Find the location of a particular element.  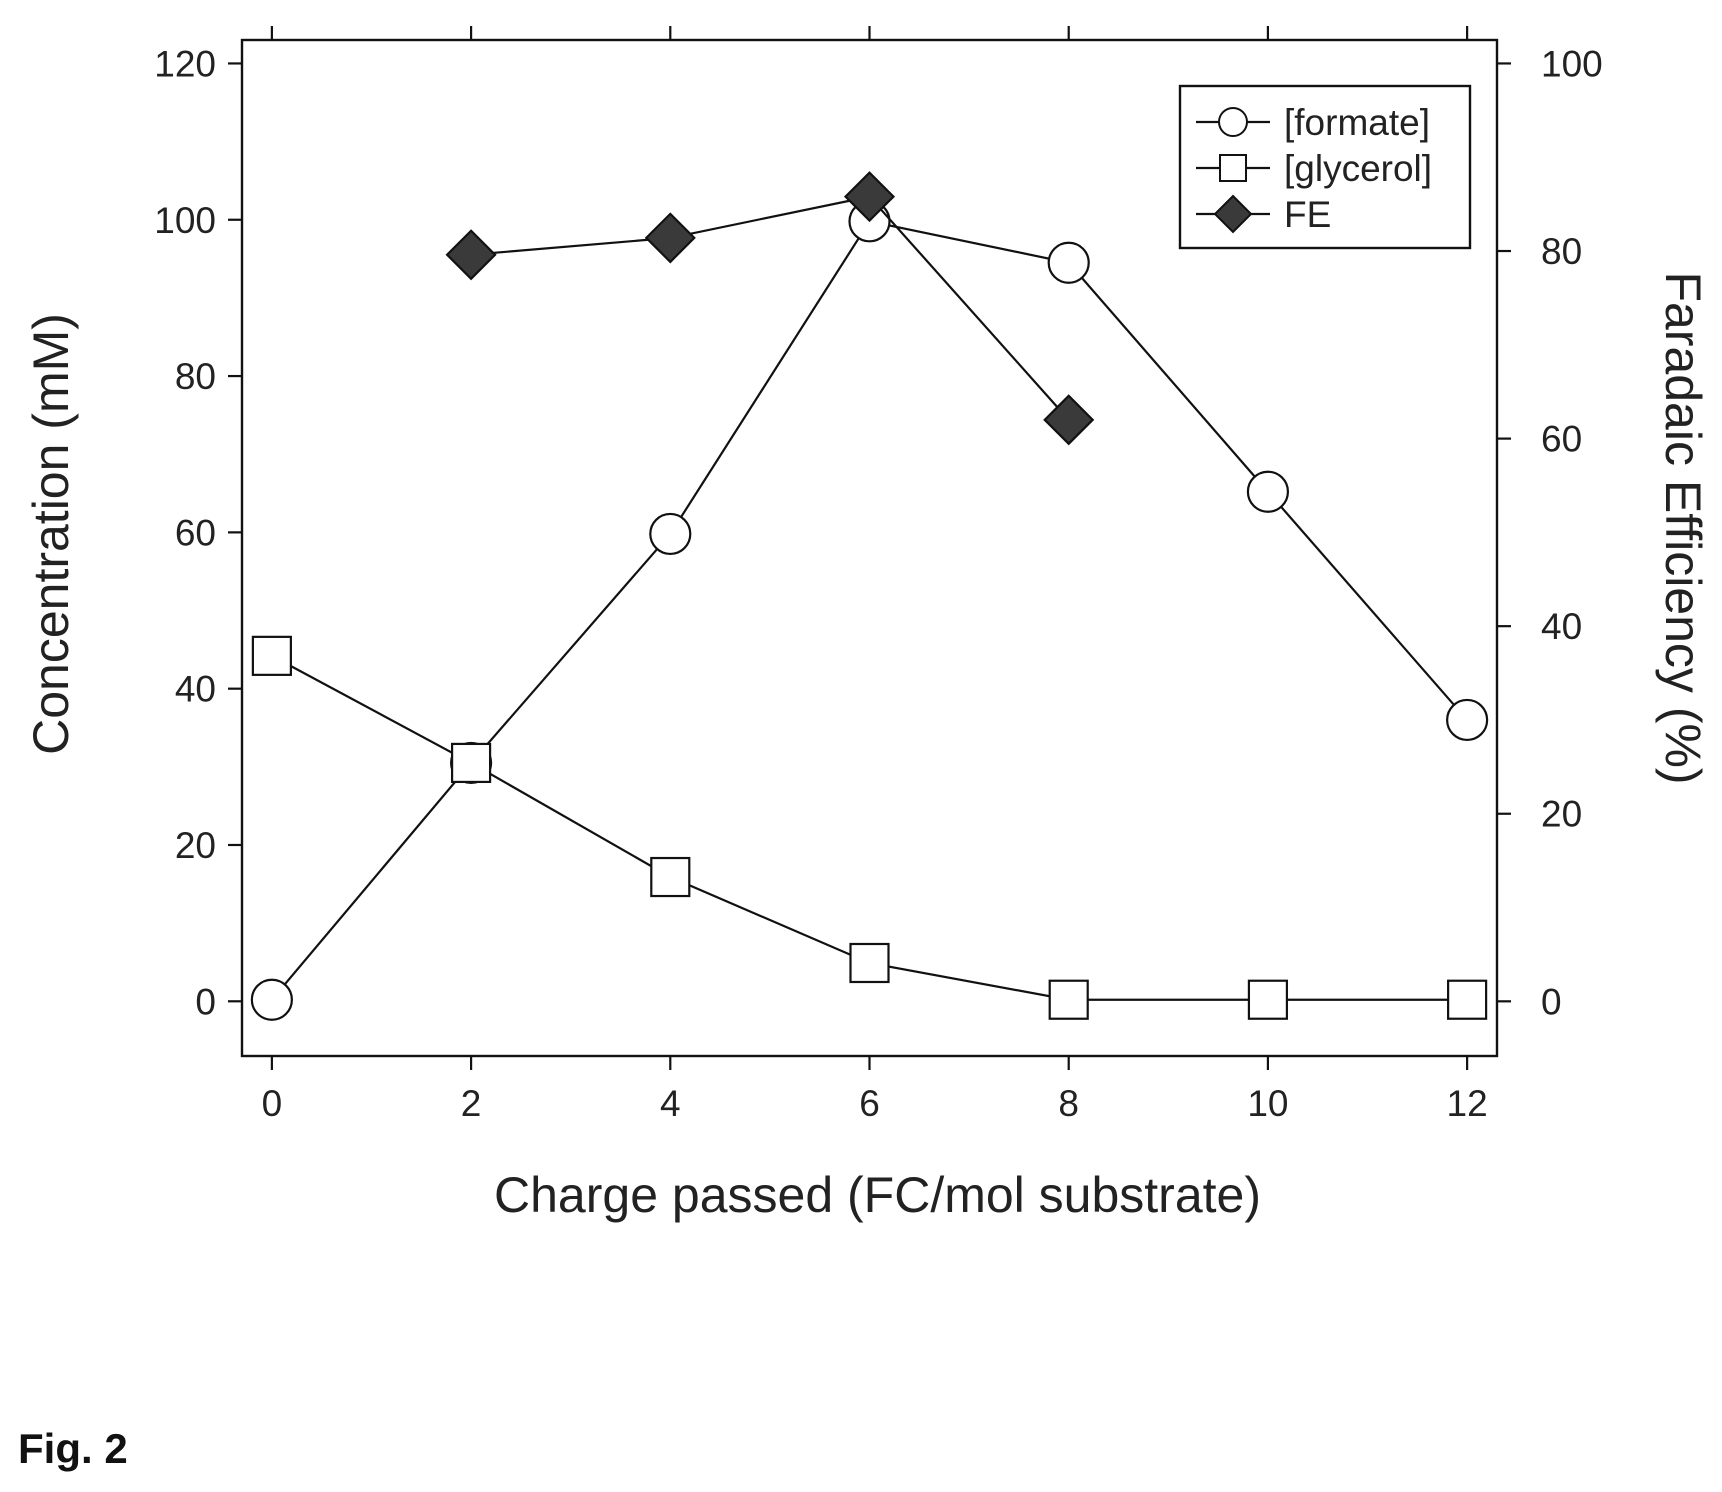

series-line is located at coordinates (770, 308).